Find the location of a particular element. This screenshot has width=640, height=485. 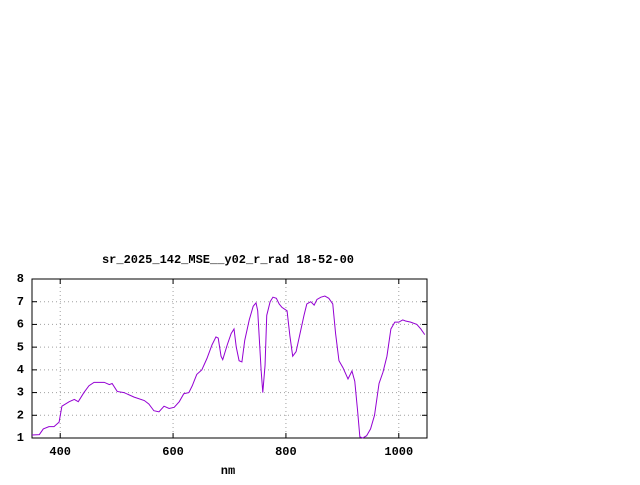

y-tick-label: 3 is located at coordinates (20, 393).